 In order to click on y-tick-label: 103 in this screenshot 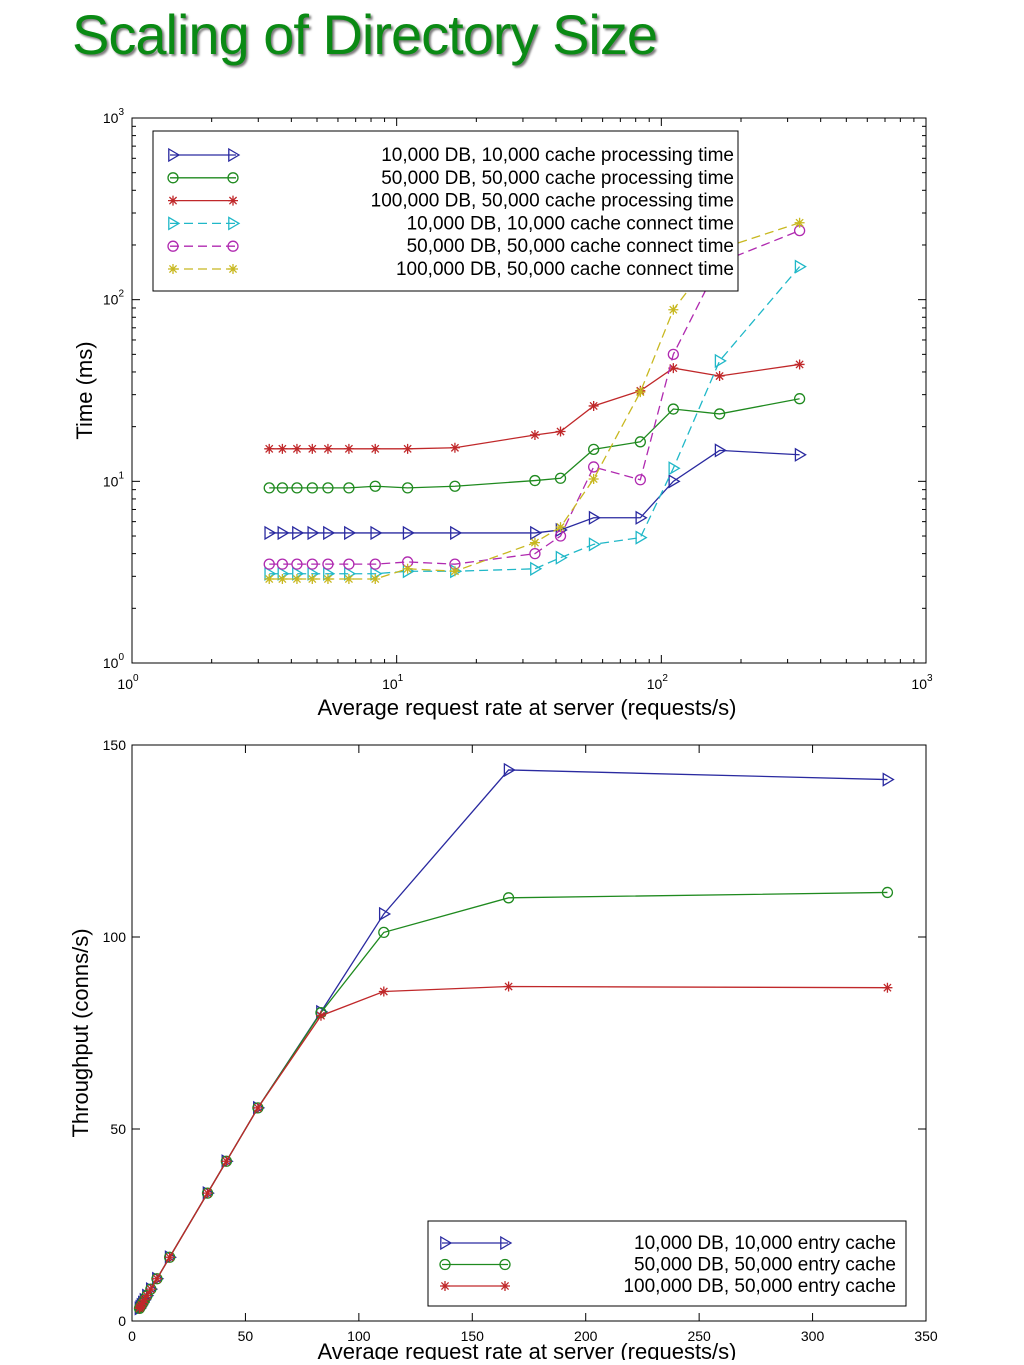, I will do `click(114, 116)`.